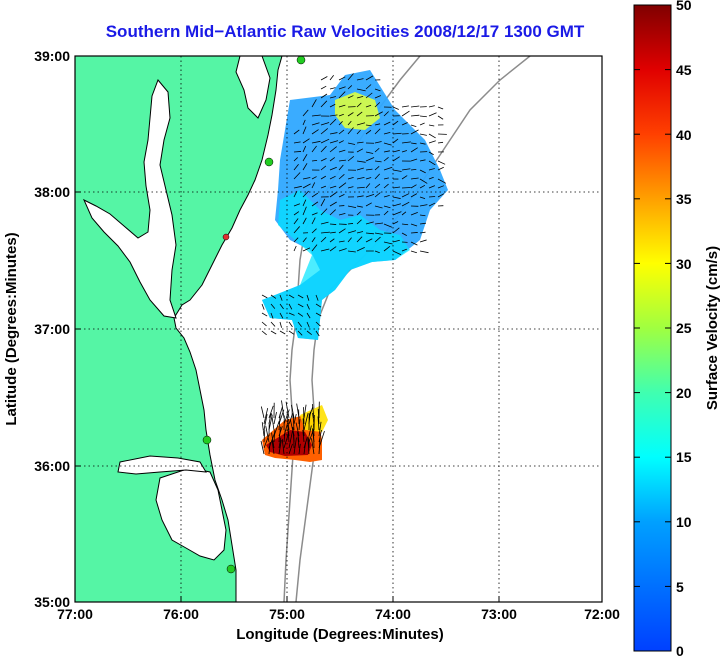 The width and height of the screenshot is (724, 659). I want to click on colorbar-tick-label: 20, so click(684, 393).